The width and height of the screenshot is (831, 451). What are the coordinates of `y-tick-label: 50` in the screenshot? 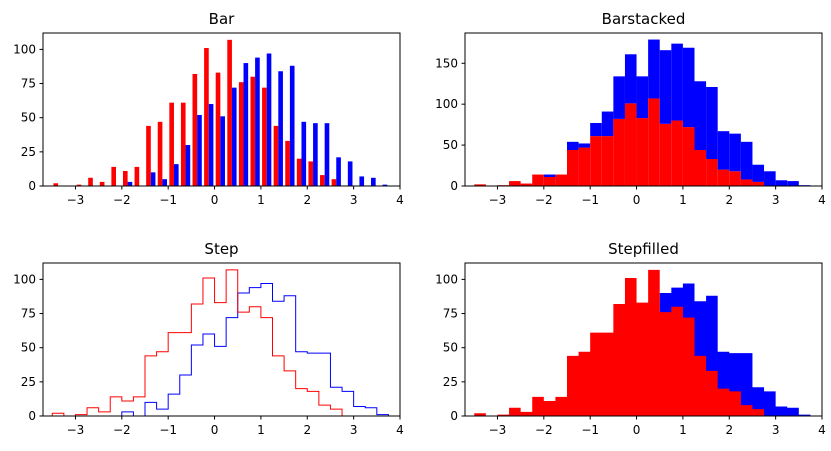 It's located at (28, 348).